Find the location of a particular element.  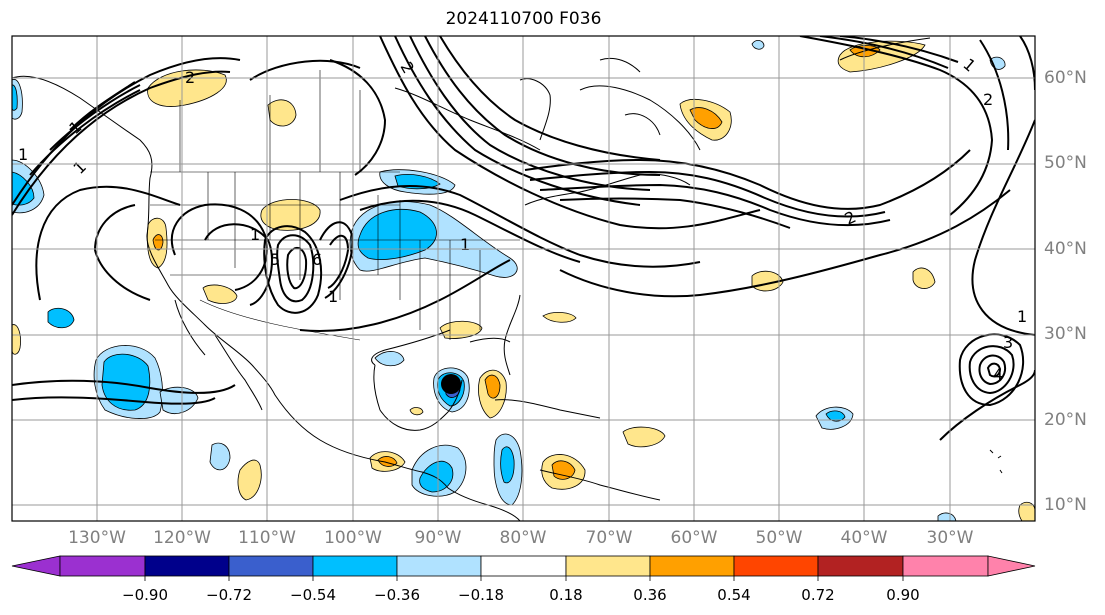

lon-label: 80°W is located at coordinates (523, 538).